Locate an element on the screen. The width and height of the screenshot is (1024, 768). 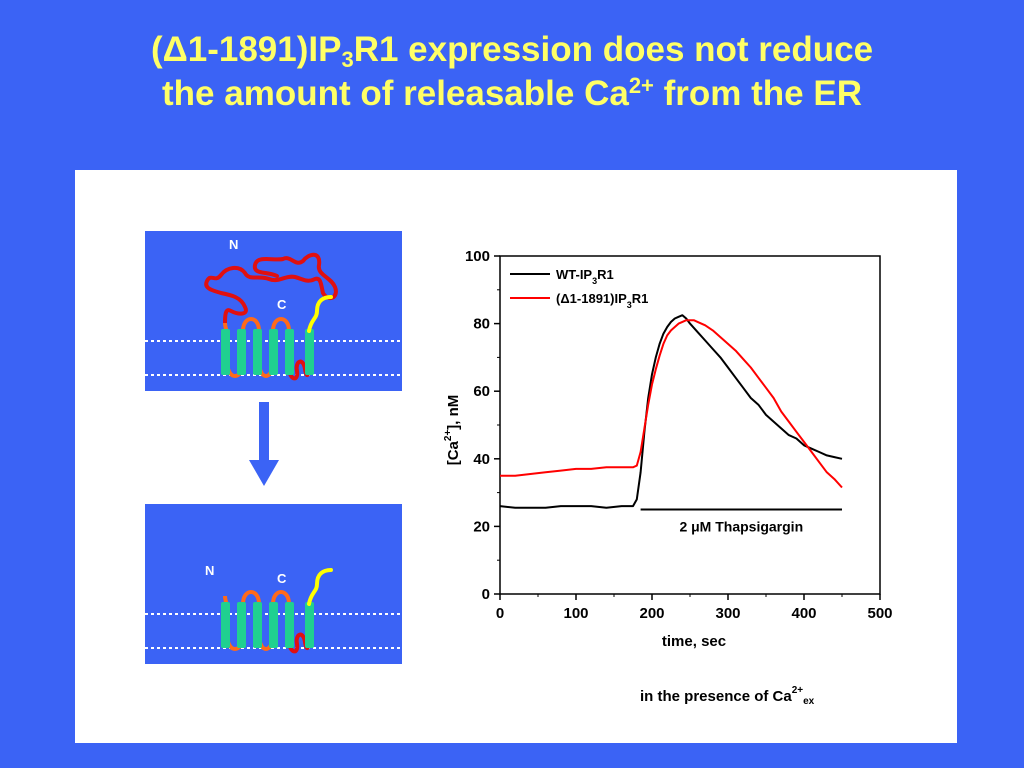
title-line2-b: from the ER is located at coordinates (757, 93).